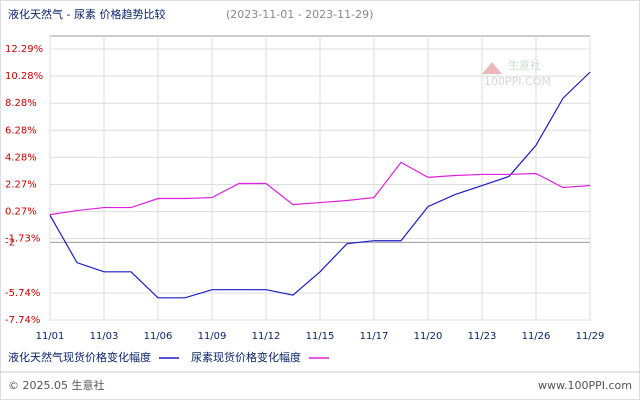 The height and width of the screenshot is (400, 640). What do you see at coordinates (492, 68) in the screenshot?
I see `watermark-logo` at bounding box center [492, 68].